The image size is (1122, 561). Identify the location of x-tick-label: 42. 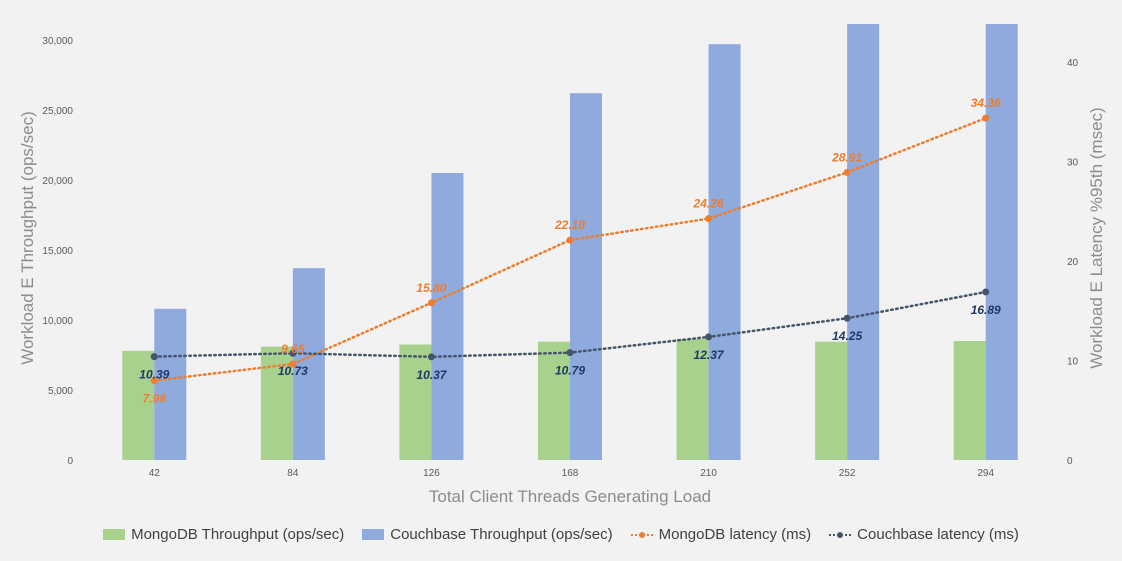
(155, 473).